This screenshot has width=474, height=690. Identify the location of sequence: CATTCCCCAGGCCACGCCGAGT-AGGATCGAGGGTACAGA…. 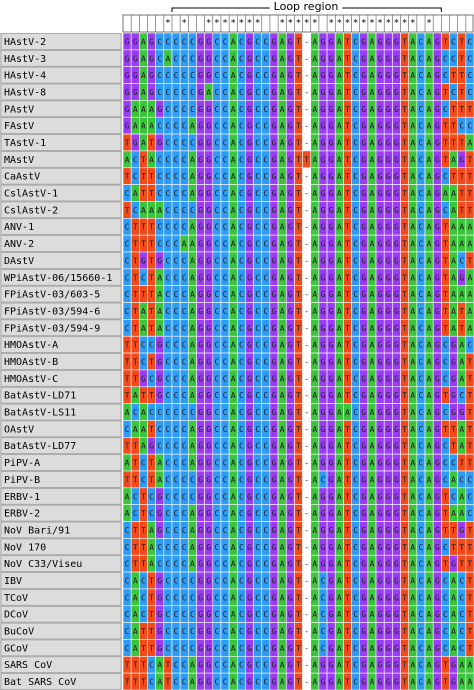
(299, 193).